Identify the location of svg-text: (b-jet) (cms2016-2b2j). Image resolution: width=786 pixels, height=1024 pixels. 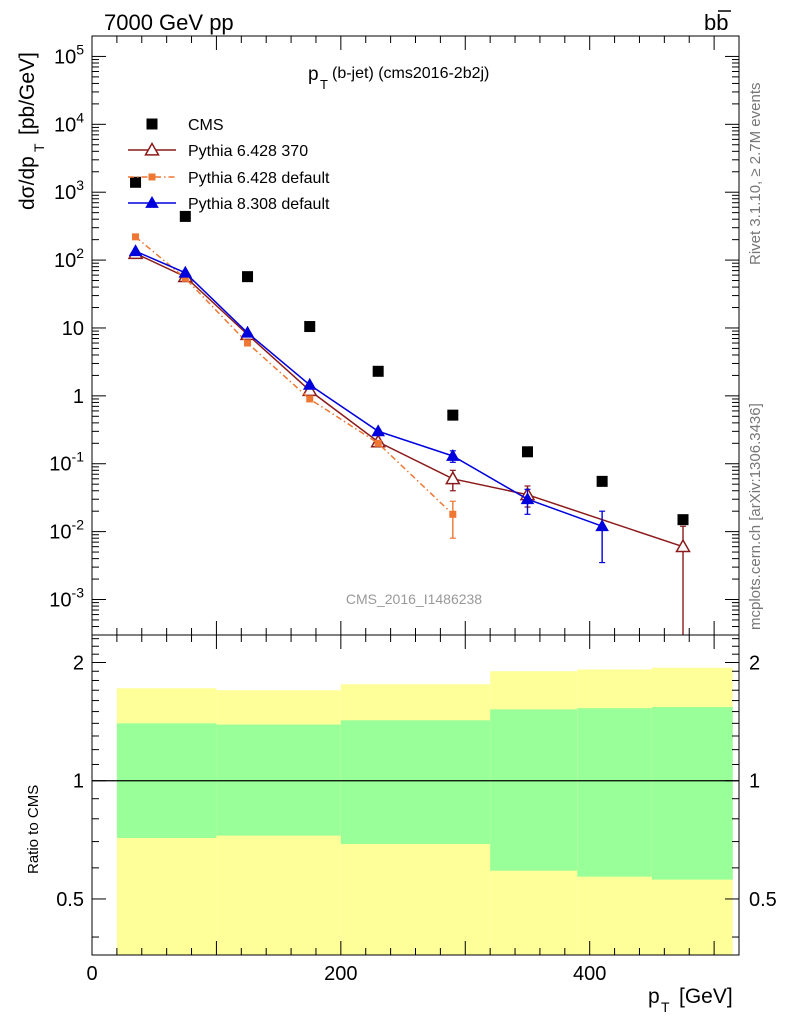
(410, 73).